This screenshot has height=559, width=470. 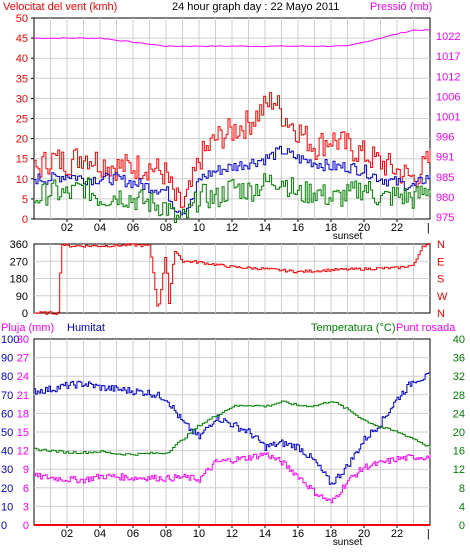 I want to click on wind-y-tick-label: 40, so click(x=22, y=59).